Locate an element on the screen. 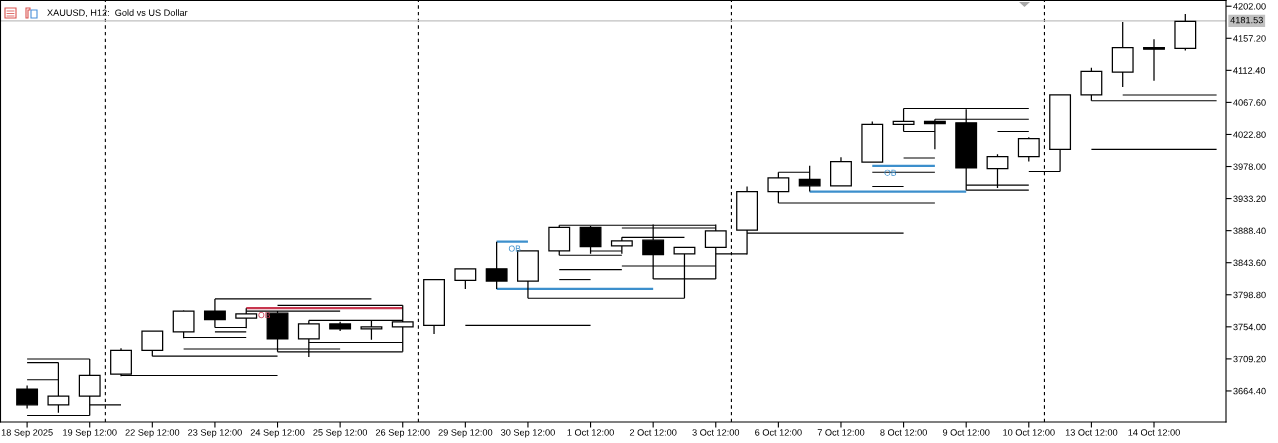 The width and height of the screenshot is (1278, 443). ref-line-label: 4181.53 is located at coordinates (1246, 20).